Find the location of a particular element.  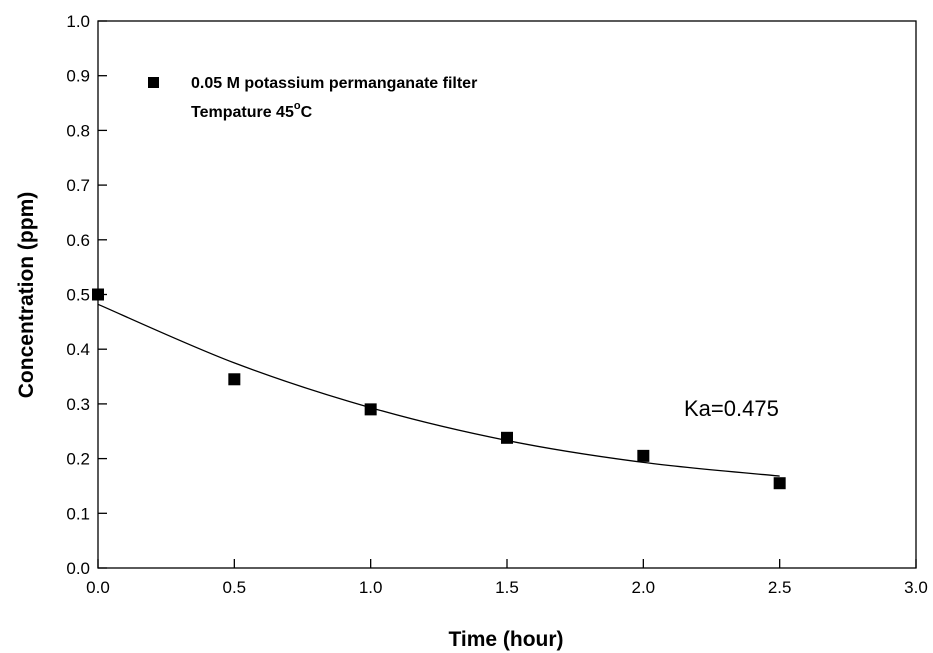

y-tick-label: 0.7 is located at coordinates (78, 185).